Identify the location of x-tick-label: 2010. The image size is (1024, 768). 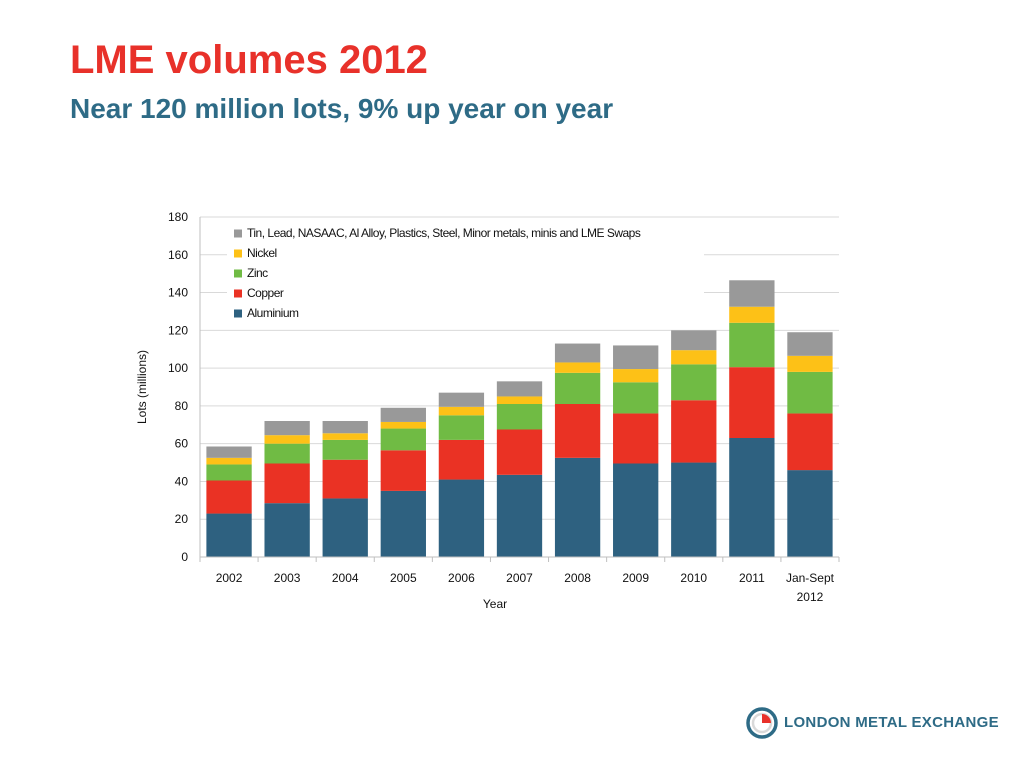
(693, 578).